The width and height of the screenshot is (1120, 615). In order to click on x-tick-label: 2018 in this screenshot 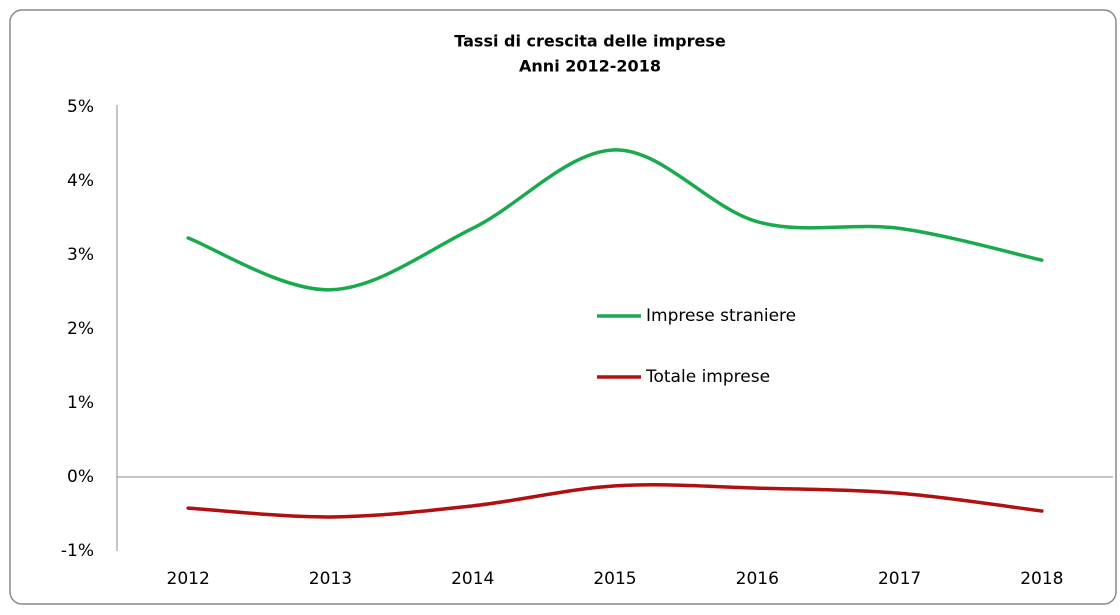, I will do `click(1041, 579)`.